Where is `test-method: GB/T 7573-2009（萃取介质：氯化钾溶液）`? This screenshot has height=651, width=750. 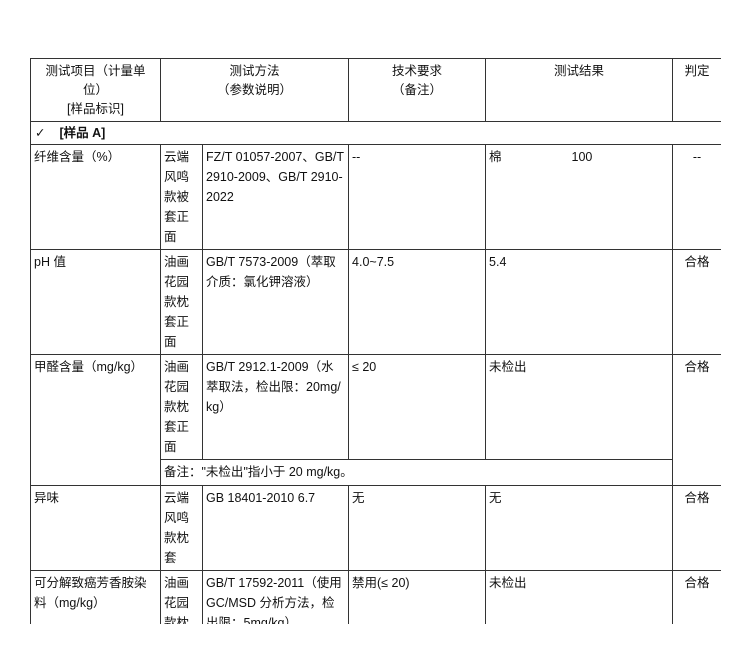 test-method: GB/T 7573-2009（萃取介质：氯化钾溶液） is located at coordinates (275, 302).